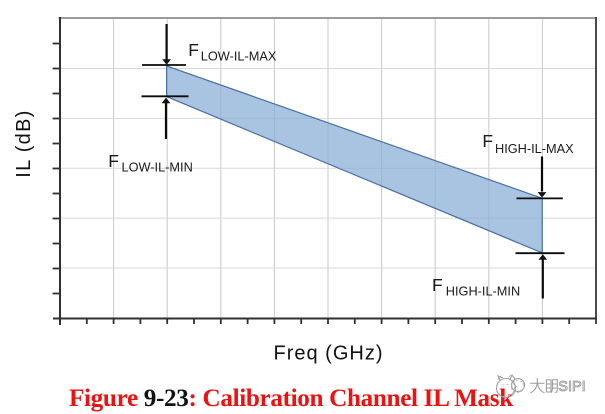 This screenshot has width=605, height=414. What do you see at coordinates (239, 56) in the screenshot?
I see `svg-text: LOW-IL-MAX` at bounding box center [239, 56].